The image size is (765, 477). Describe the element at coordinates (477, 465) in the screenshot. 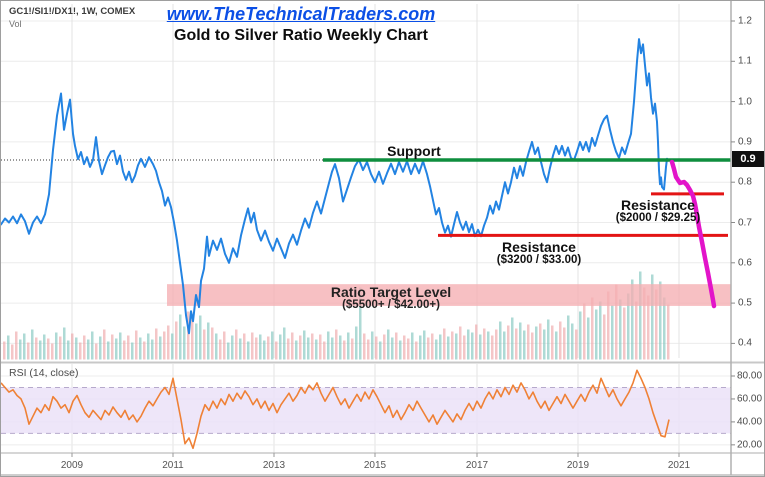

I see `year-label: 2017` at that location.